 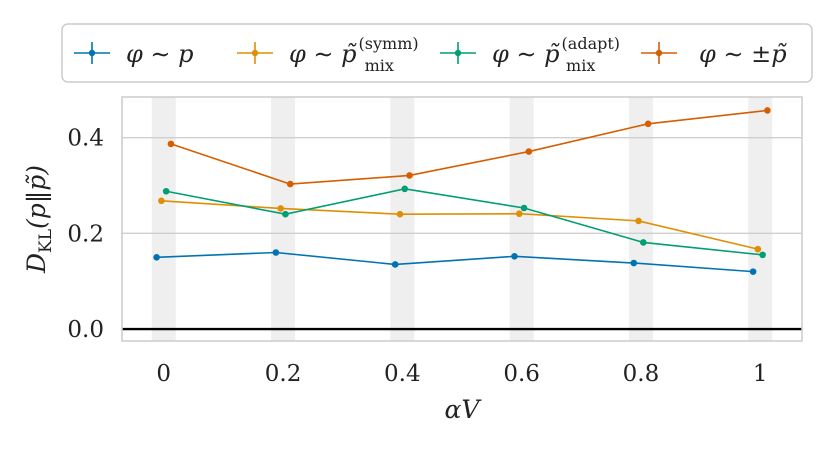 I want to click on y-tick-label-0: 0.0, so click(x=85, y=330).